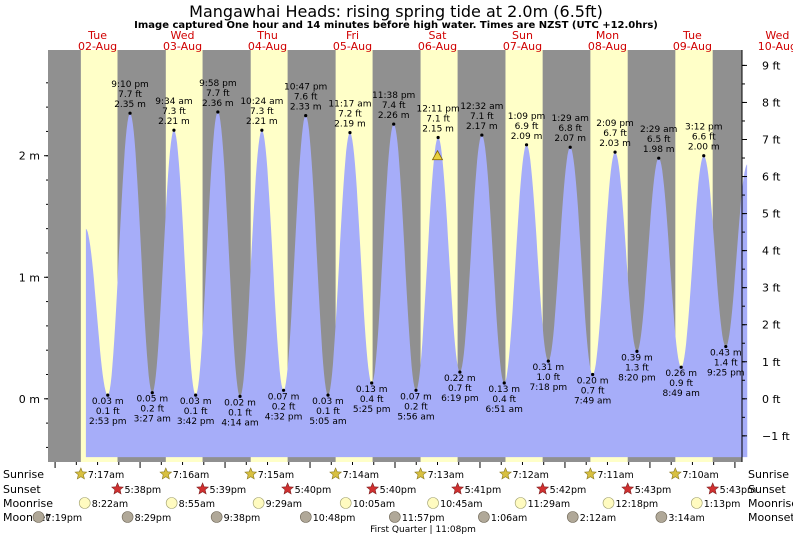 The width and height of the screenshot is (793, 538). I want to click on day-date: 06-Aug, so click(437, 46).